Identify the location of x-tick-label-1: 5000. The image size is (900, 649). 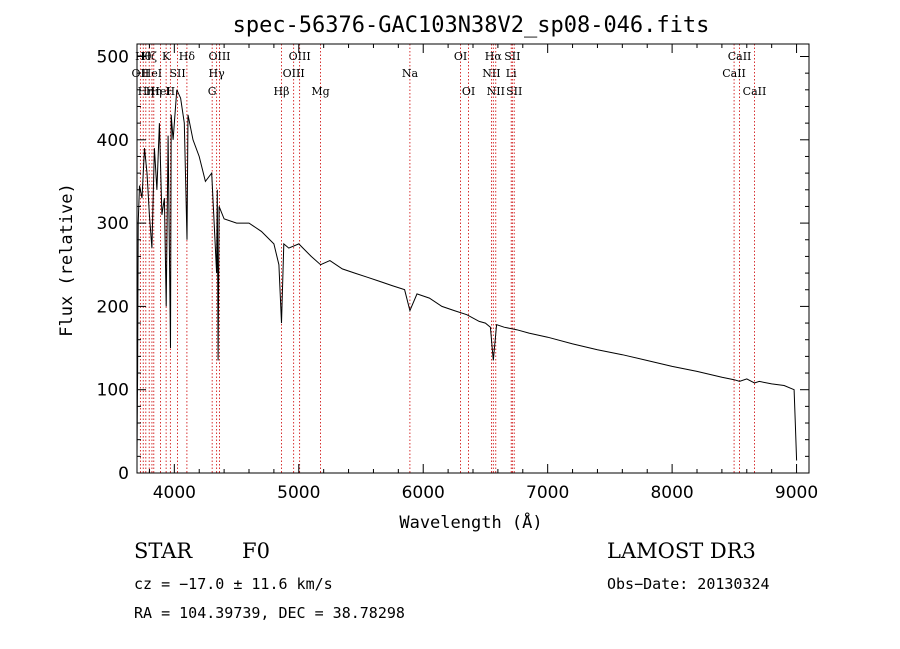
(298, 493).